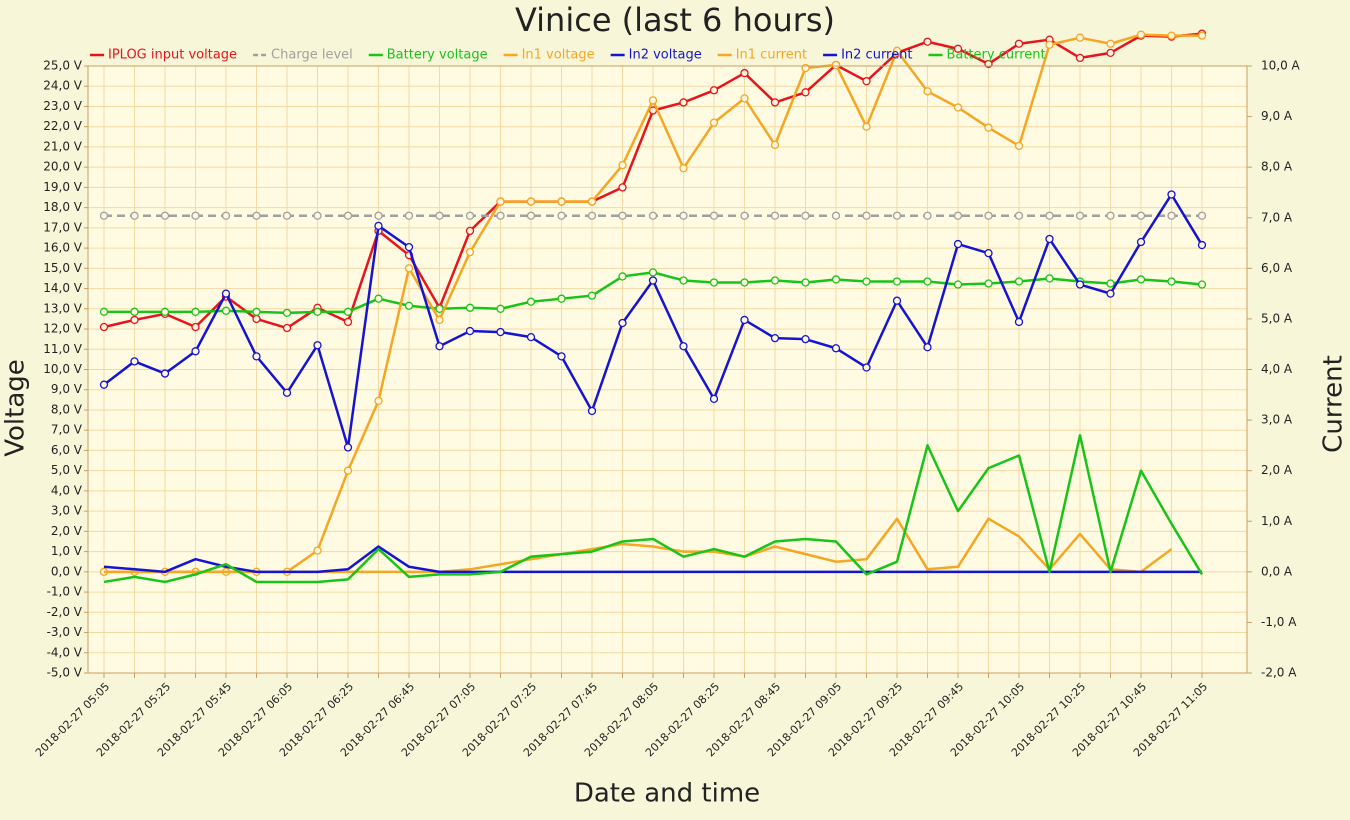 Image resolution: width=1350 pixels, height=820 pixels. What do you see at coordinates (65, 632) in the screenshot?
I see `y-tick-label: -3,0 V` at bounding box center [65, 632].